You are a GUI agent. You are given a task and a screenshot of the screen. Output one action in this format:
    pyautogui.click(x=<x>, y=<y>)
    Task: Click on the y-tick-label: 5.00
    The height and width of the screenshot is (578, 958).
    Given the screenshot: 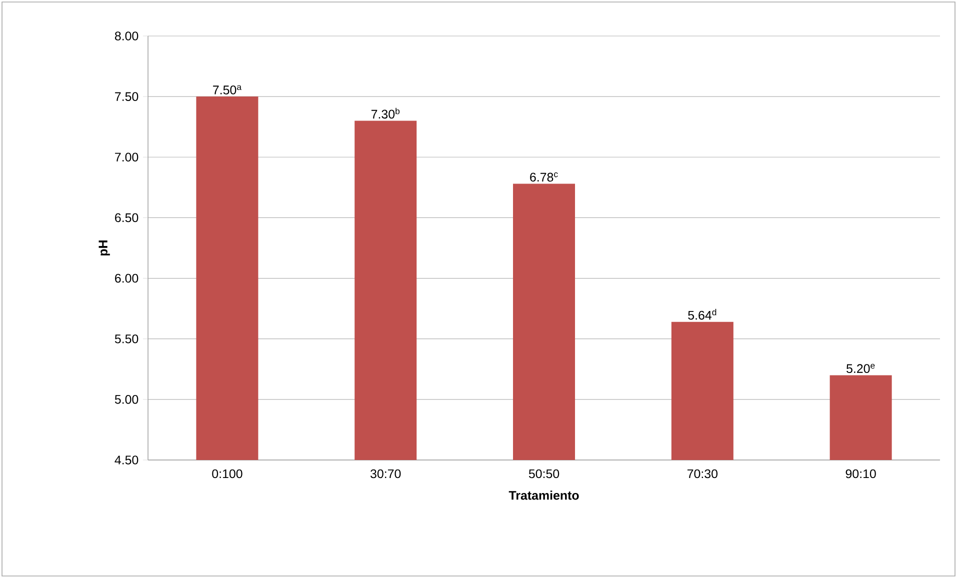 What is the action you would take?
    pyautogui.click(x=126, y=399)
    